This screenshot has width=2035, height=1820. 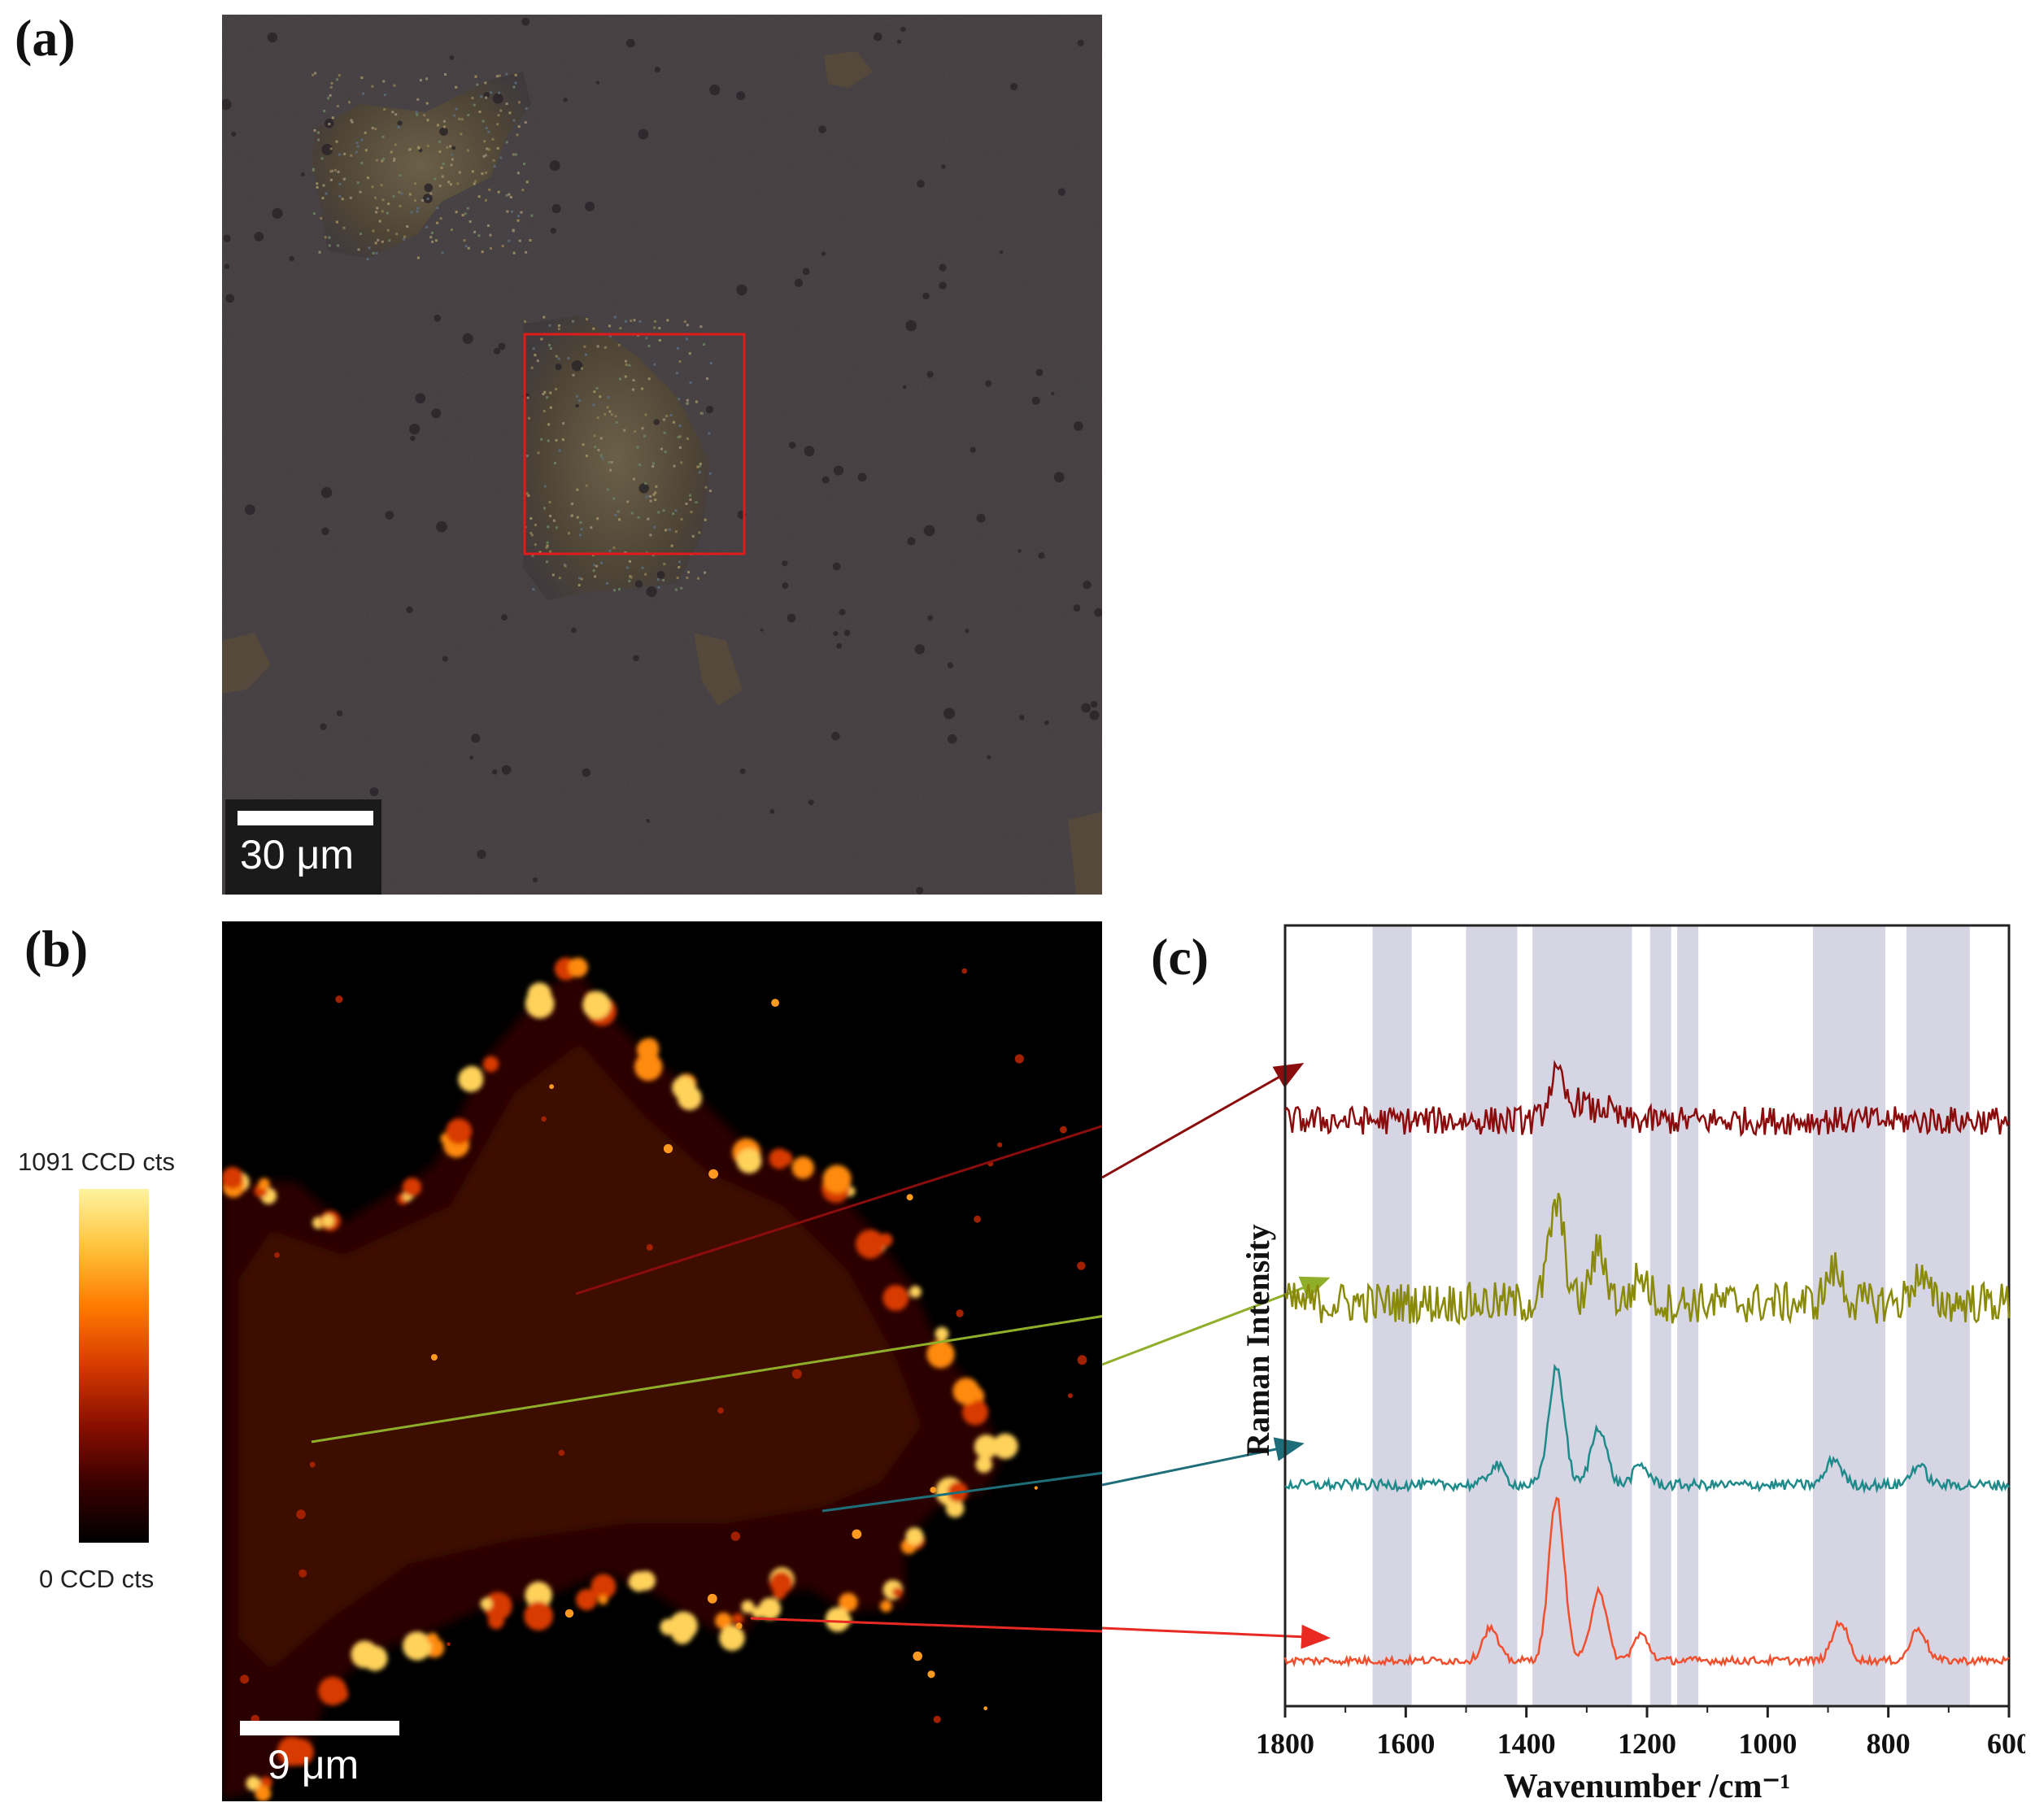 I want to click on colorbar-min-label: 0 CCD cts, so click(x=97, y=1579).